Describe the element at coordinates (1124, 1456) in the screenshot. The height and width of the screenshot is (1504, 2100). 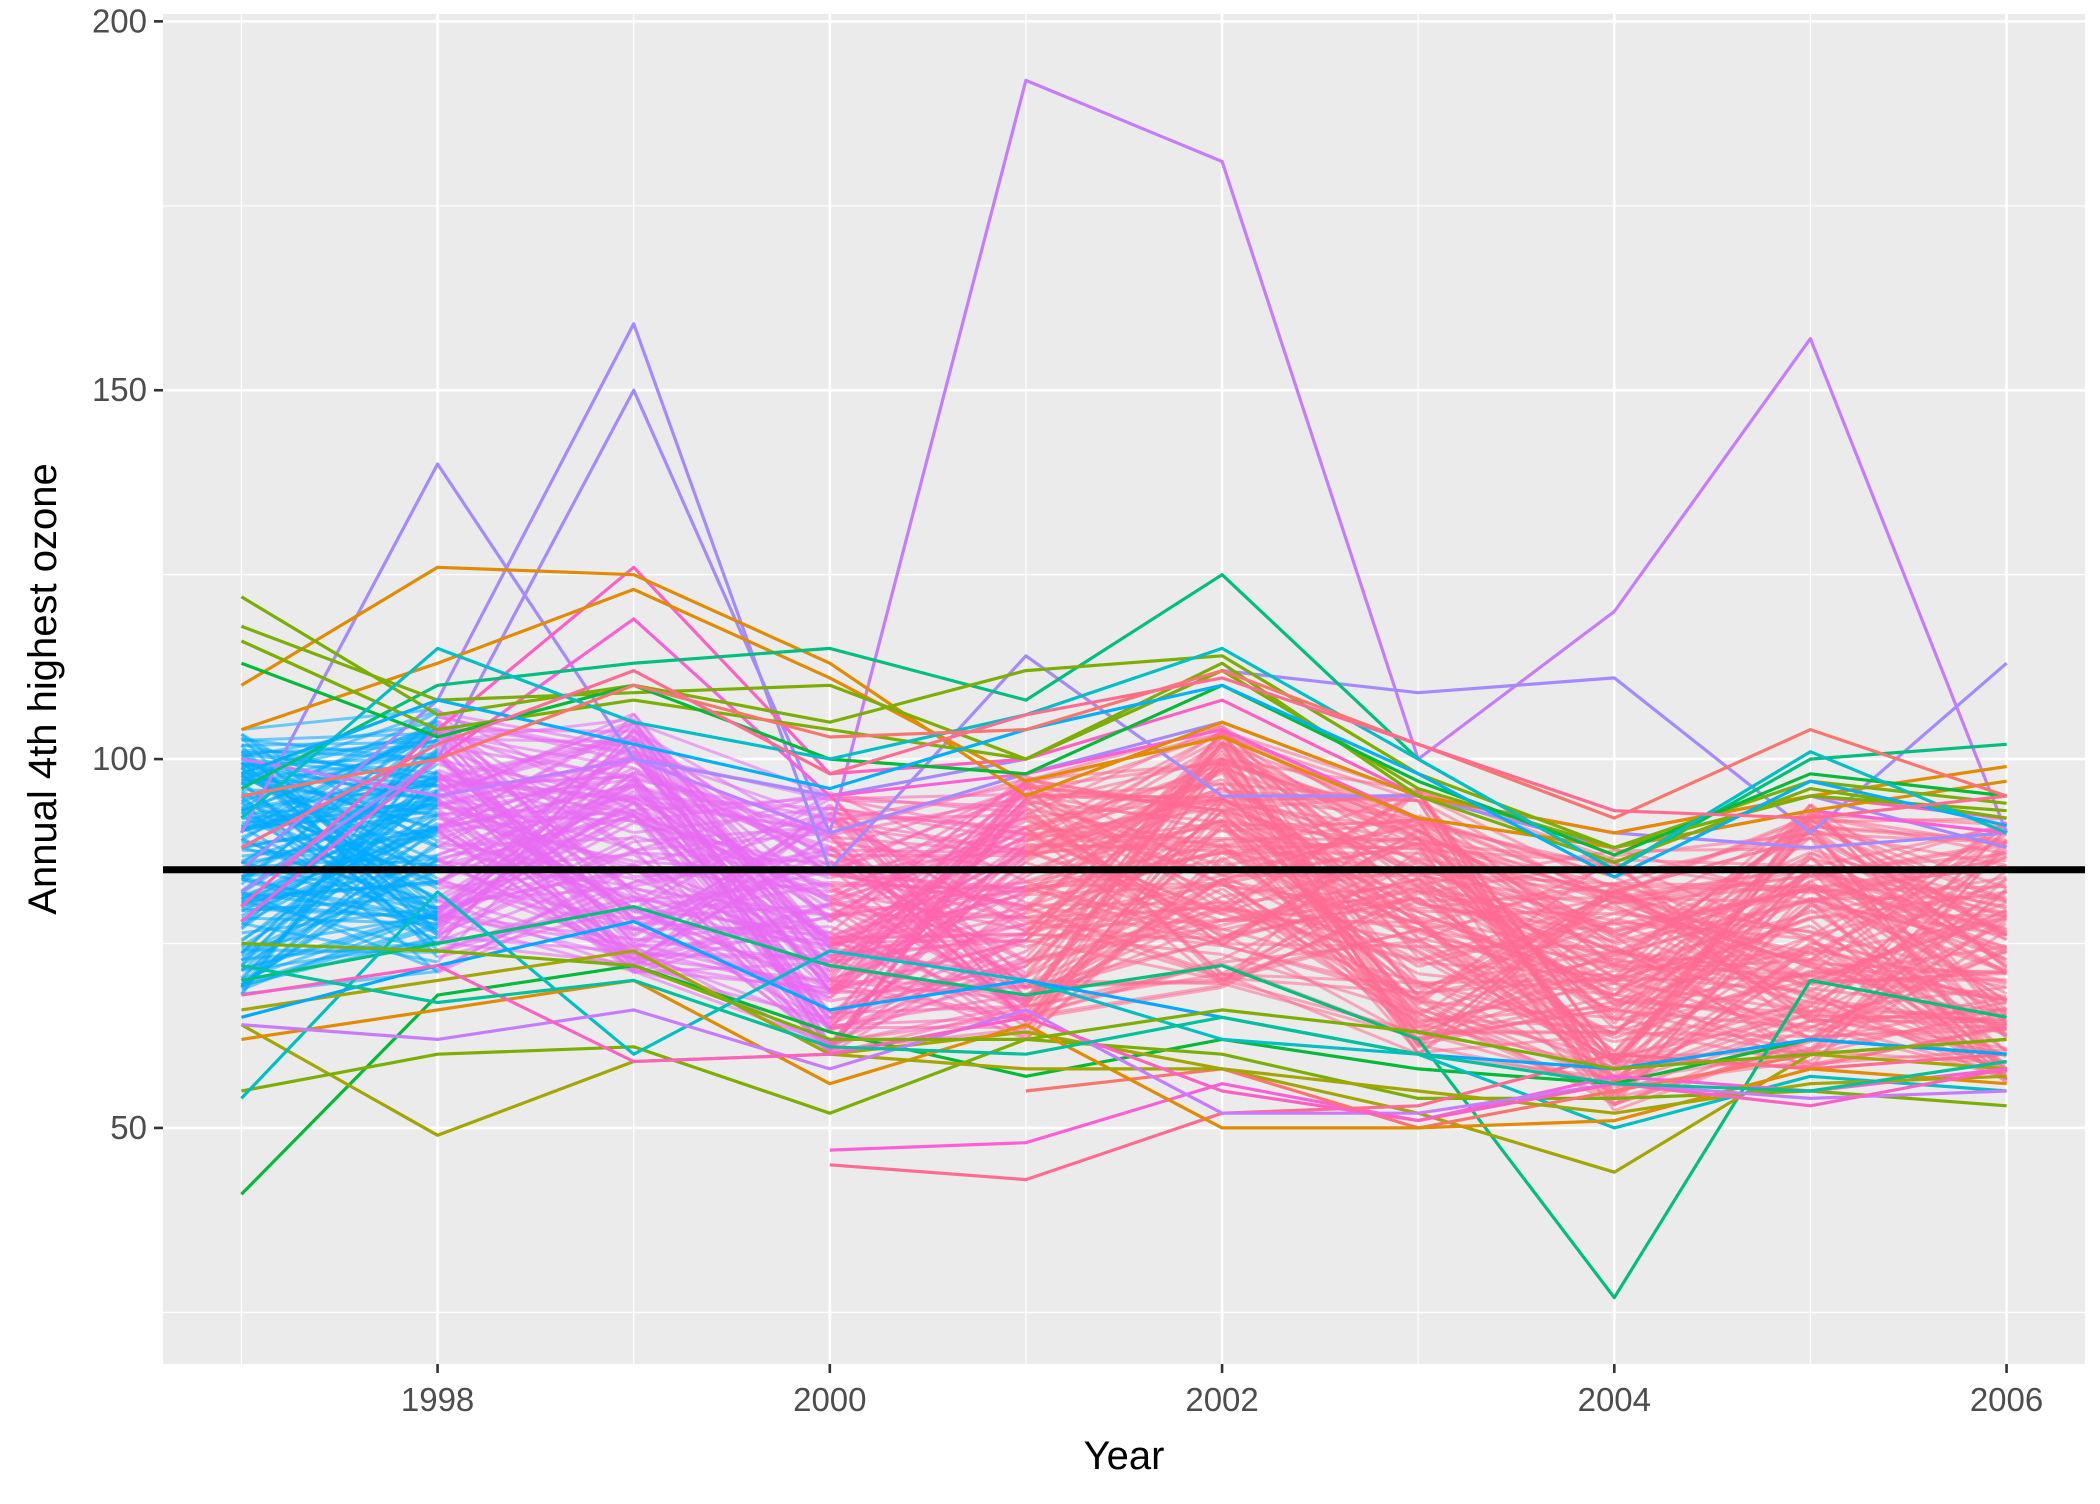
I see `x-axis-title: Year` at that location.